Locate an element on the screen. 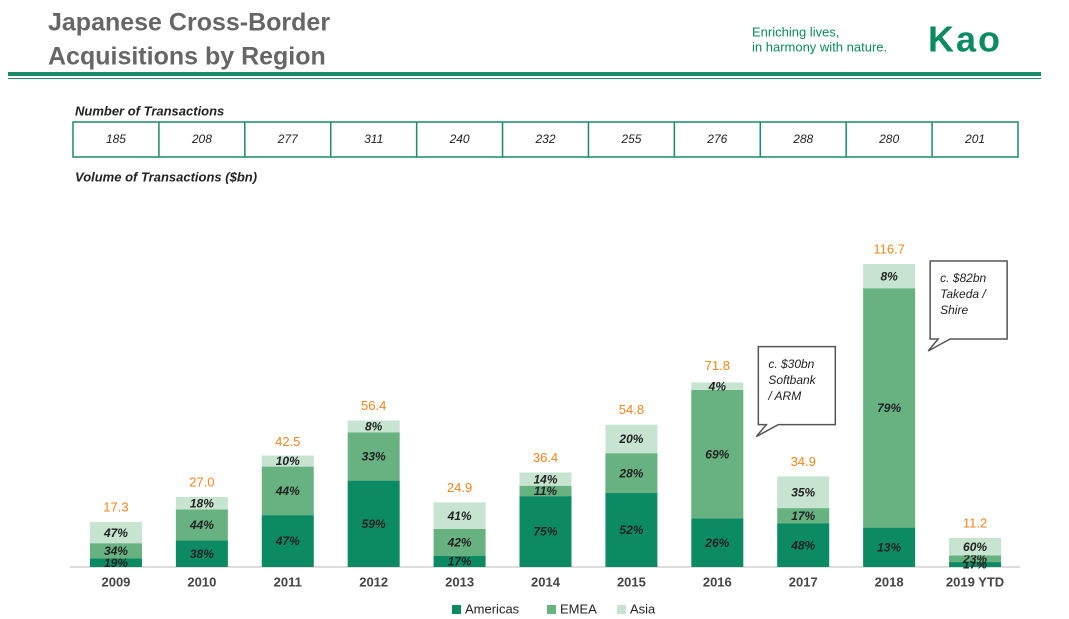 The width and height of the screenshot is (1069, 619). table-cell: 240 is located at coordinates (459, 139).